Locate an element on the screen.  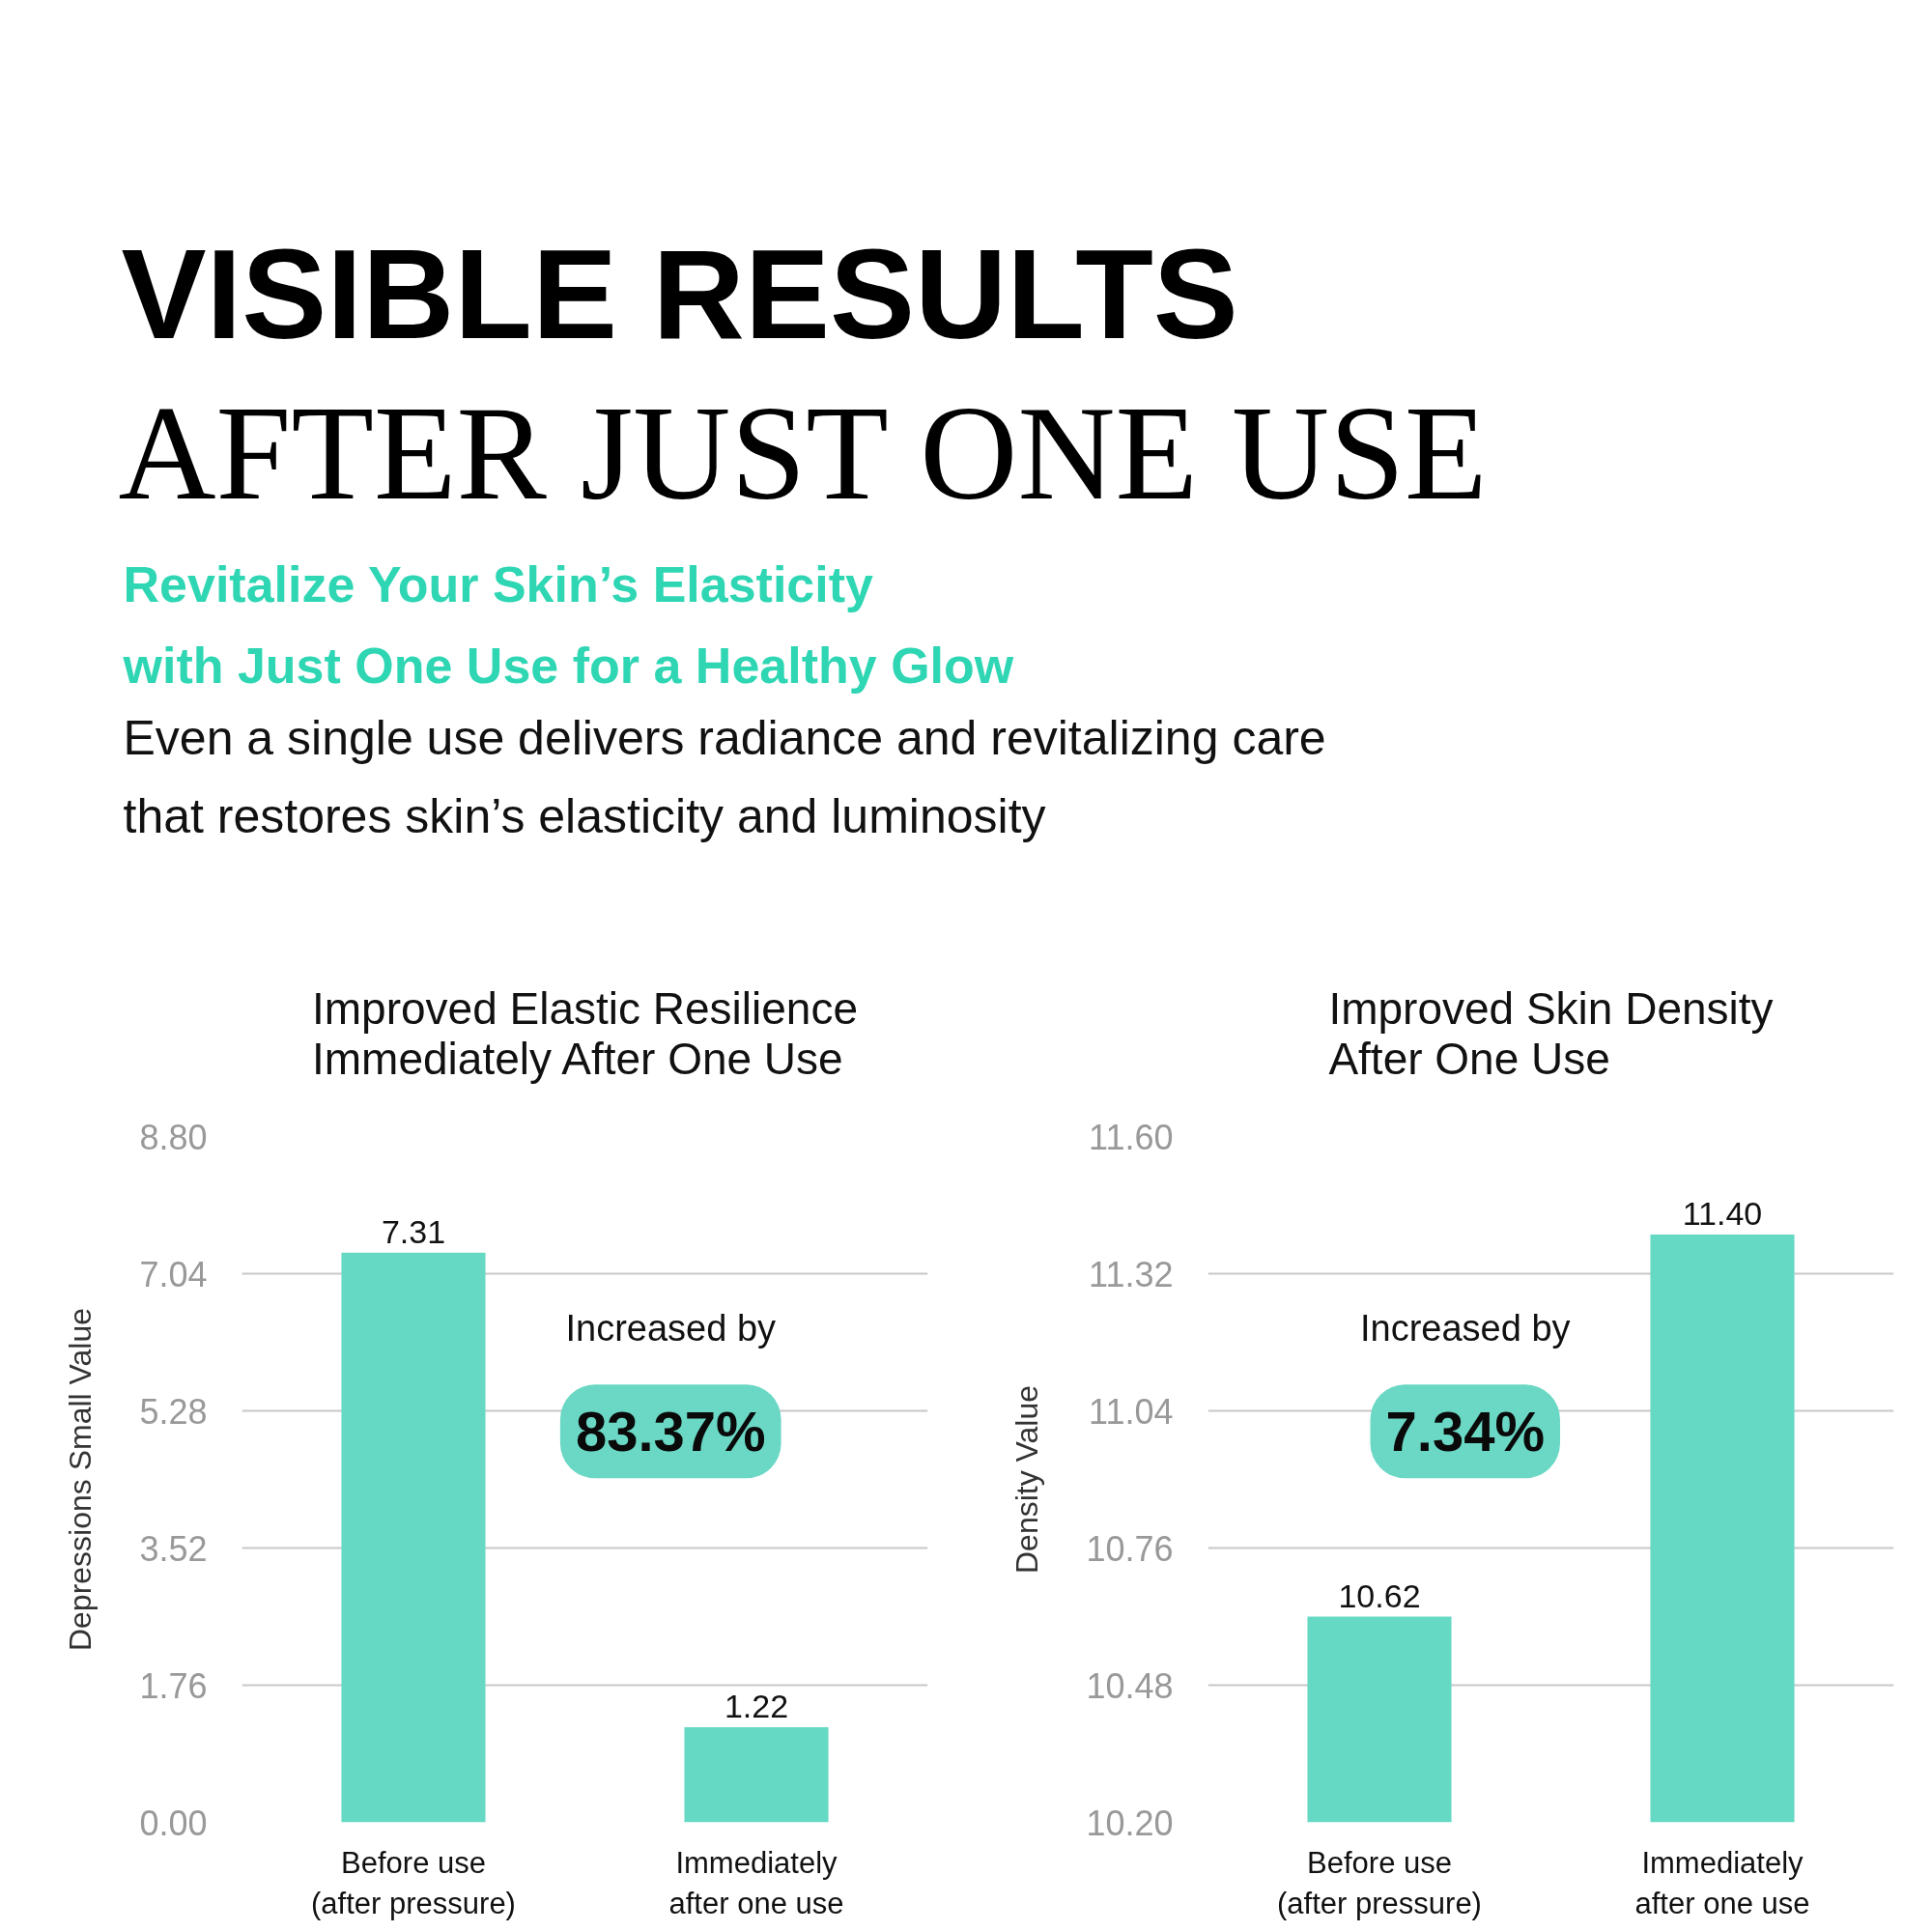
y-tick-label: 10.20 is located at coordinates (1130, 1823).